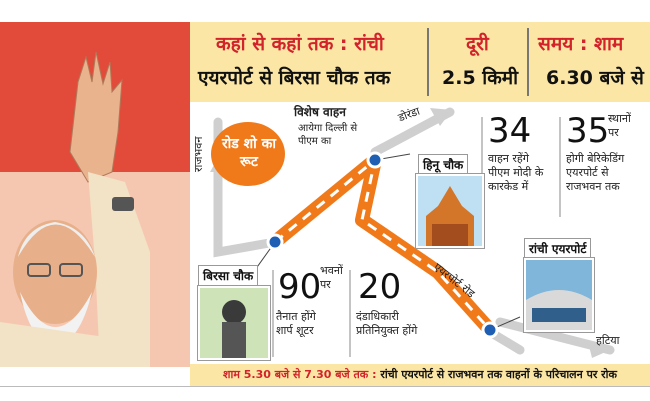  What do you see at coordinates (300, 44) in the screenshot?
I see `route-label: कहां से कहां तक : रांची` at bounding box center [300, 44].